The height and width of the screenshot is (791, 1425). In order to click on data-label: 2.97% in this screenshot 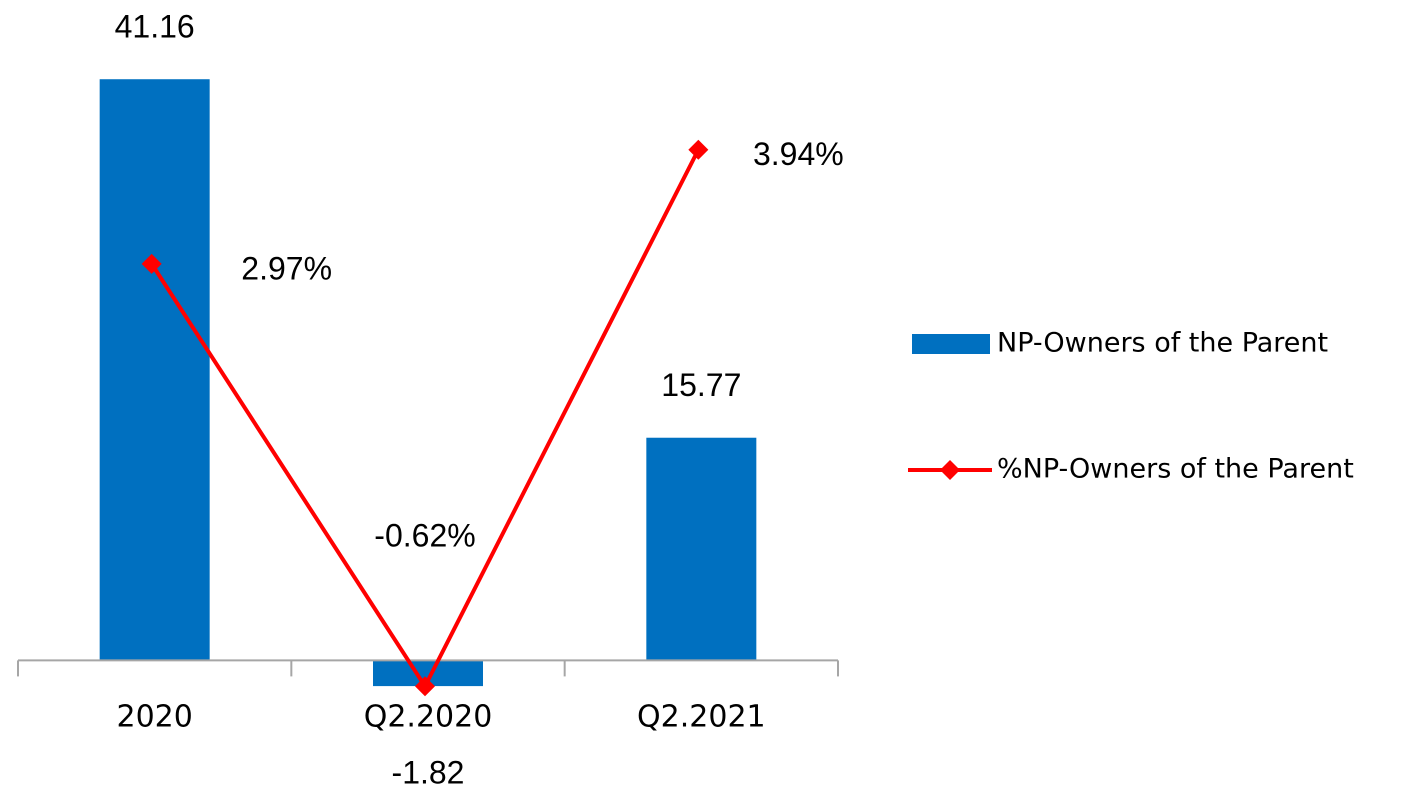, I will do `click(286, 268)`.